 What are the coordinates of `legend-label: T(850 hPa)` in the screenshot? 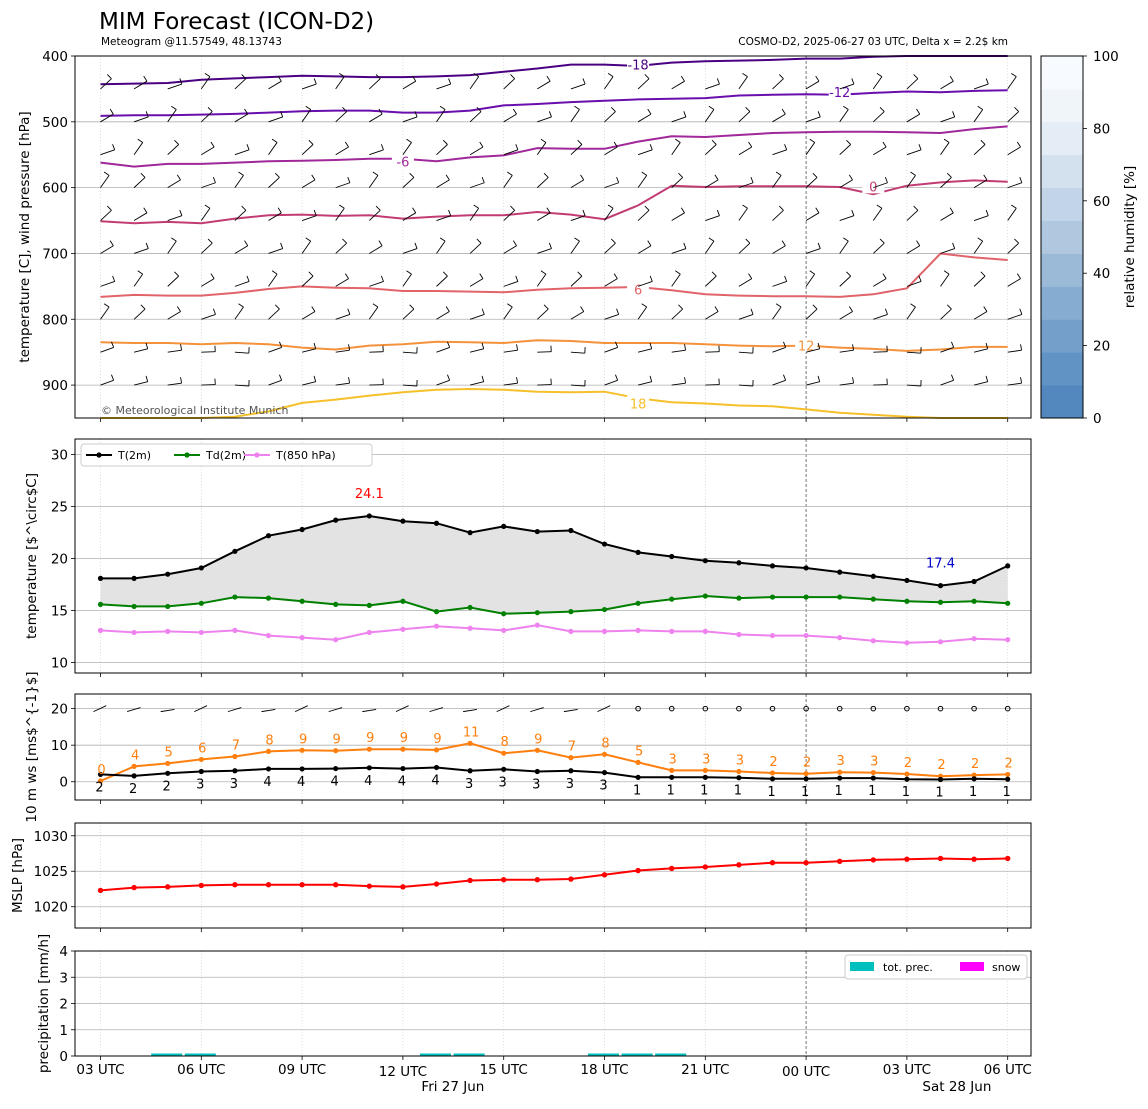 It's located at (305, 455).